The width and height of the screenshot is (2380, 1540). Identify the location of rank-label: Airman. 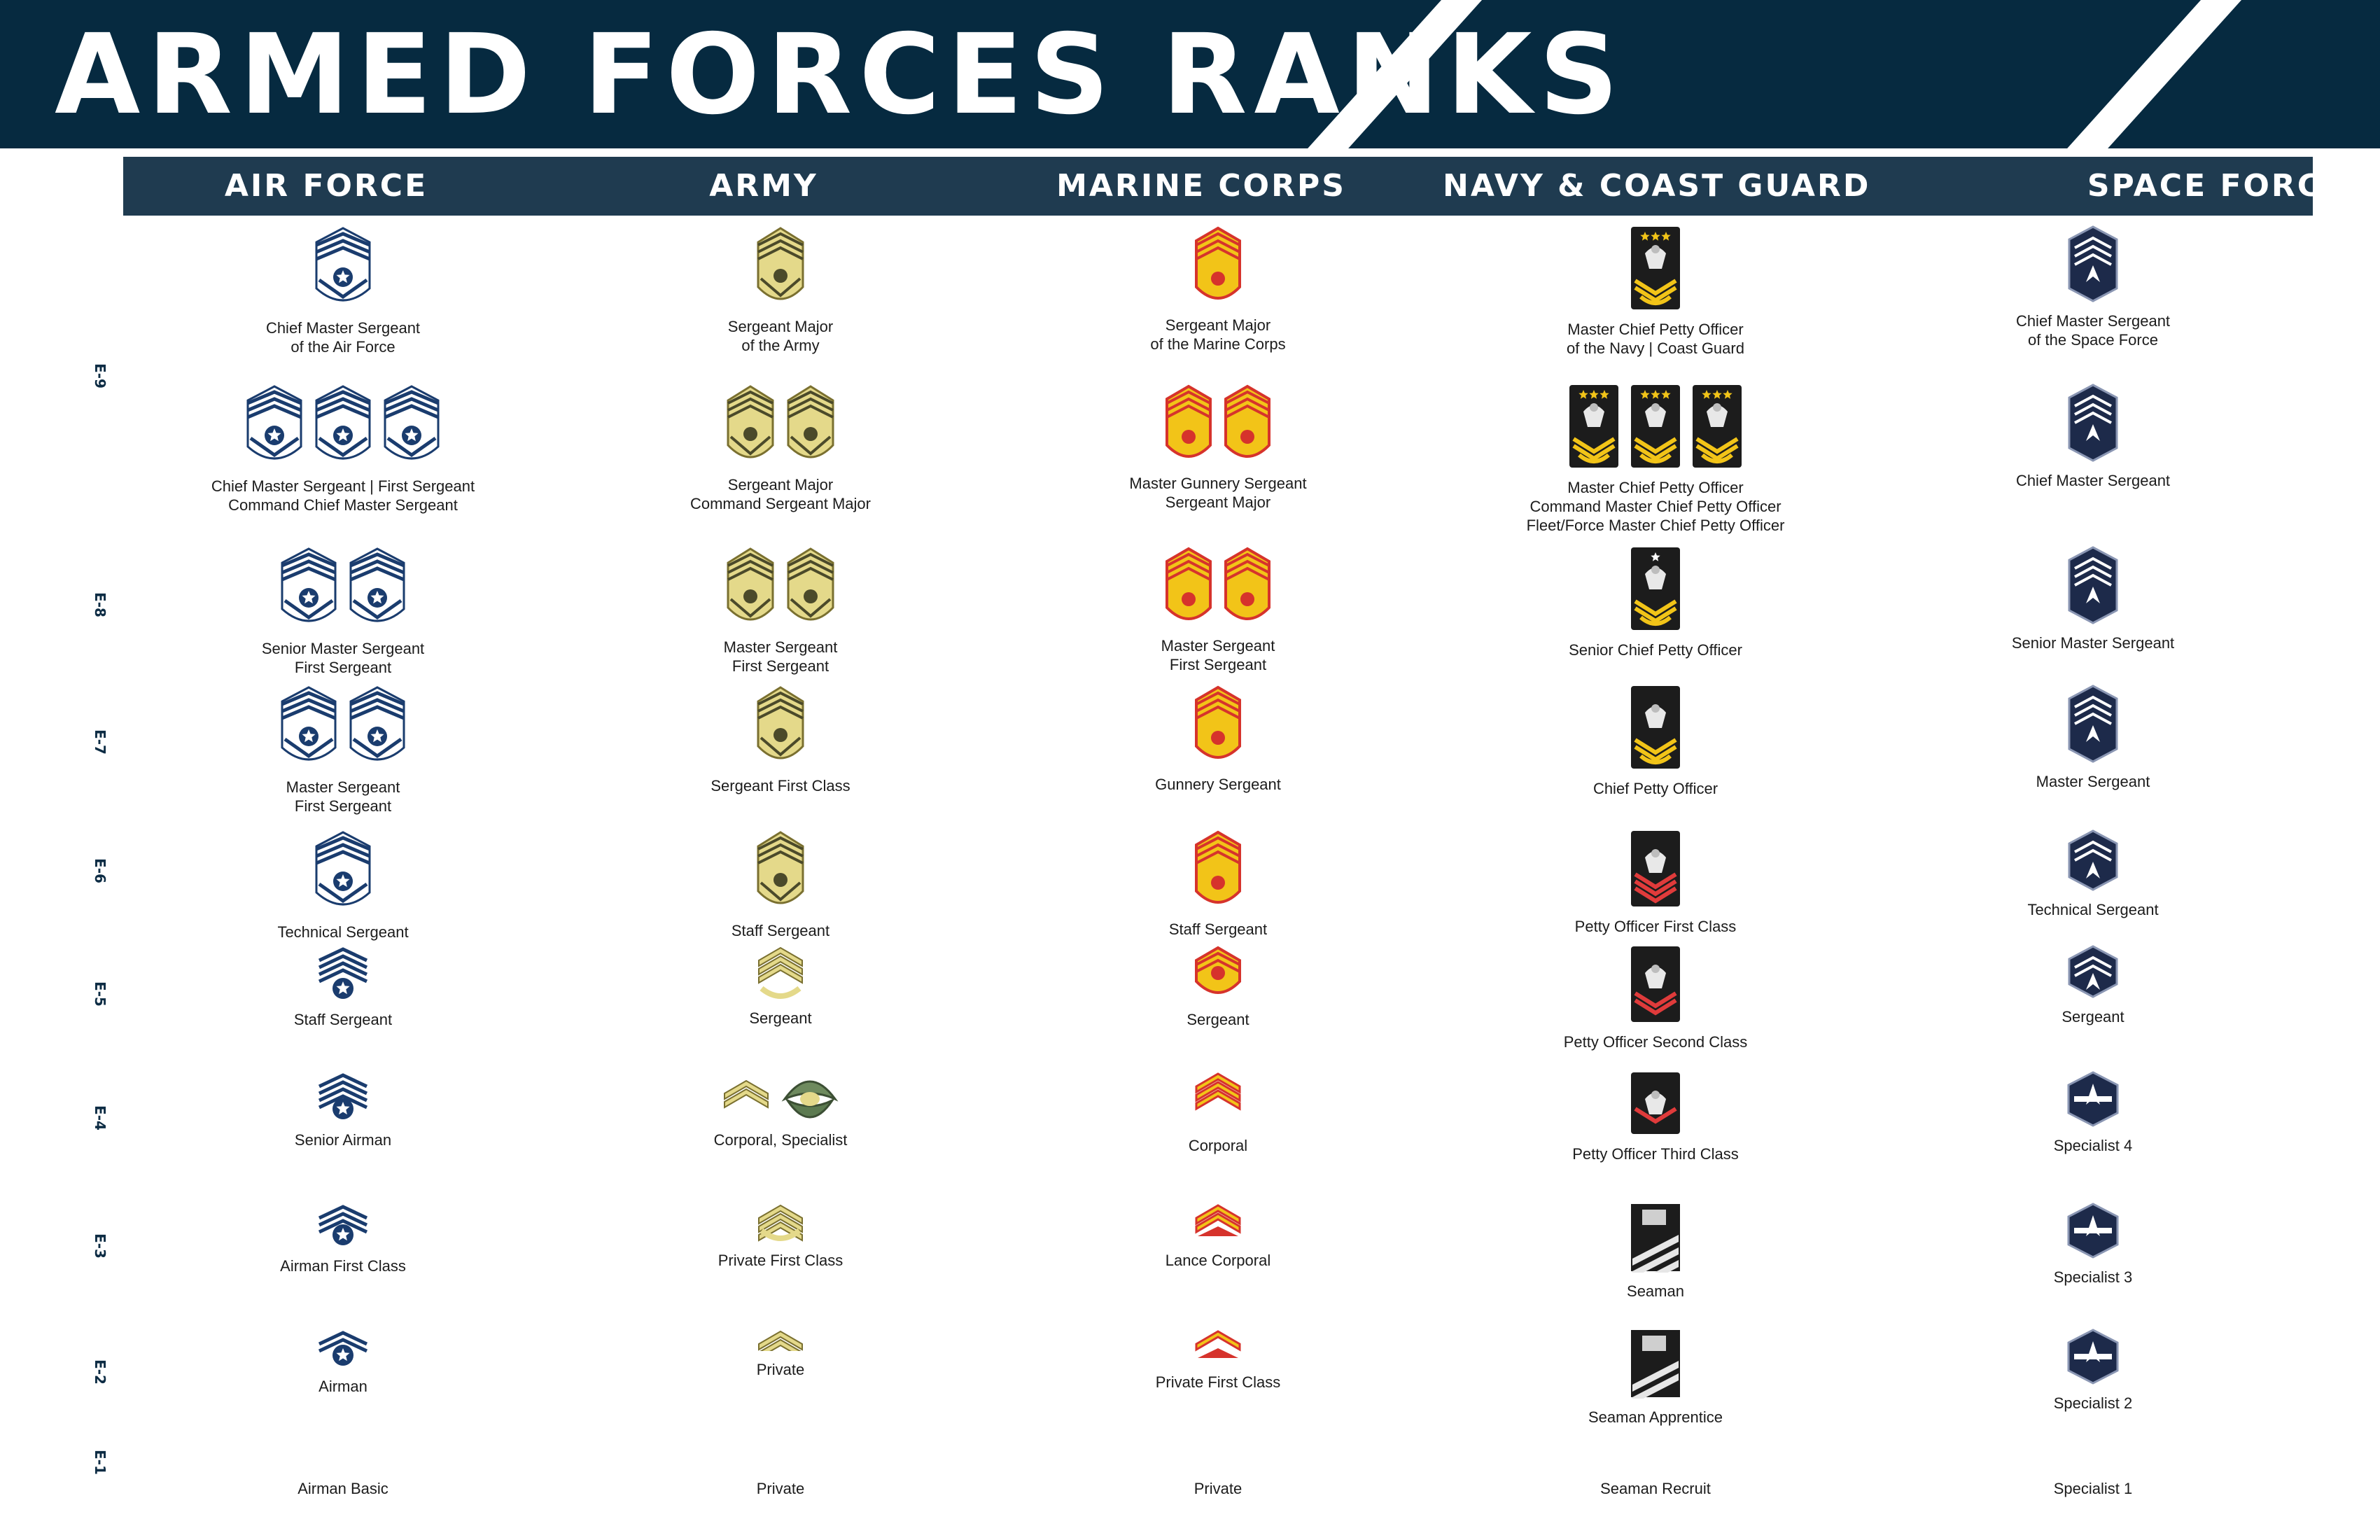
(343, 1386).